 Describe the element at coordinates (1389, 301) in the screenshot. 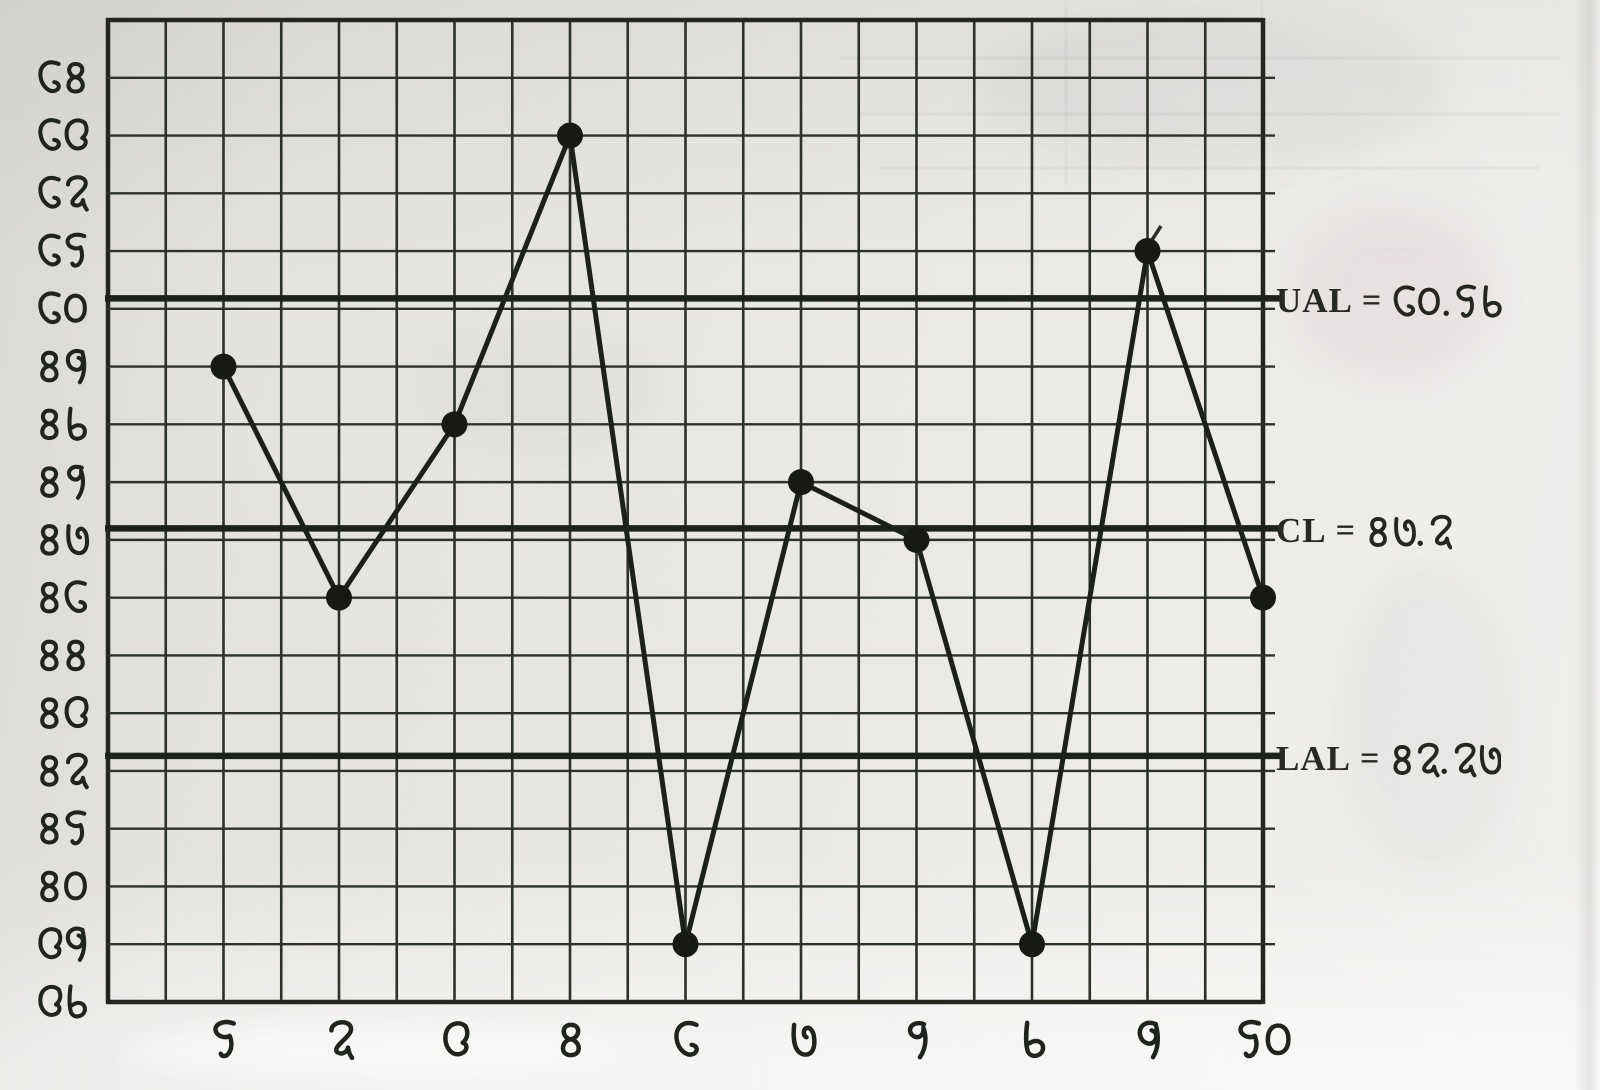

I see `ual-annotation: UAL =` at that location.